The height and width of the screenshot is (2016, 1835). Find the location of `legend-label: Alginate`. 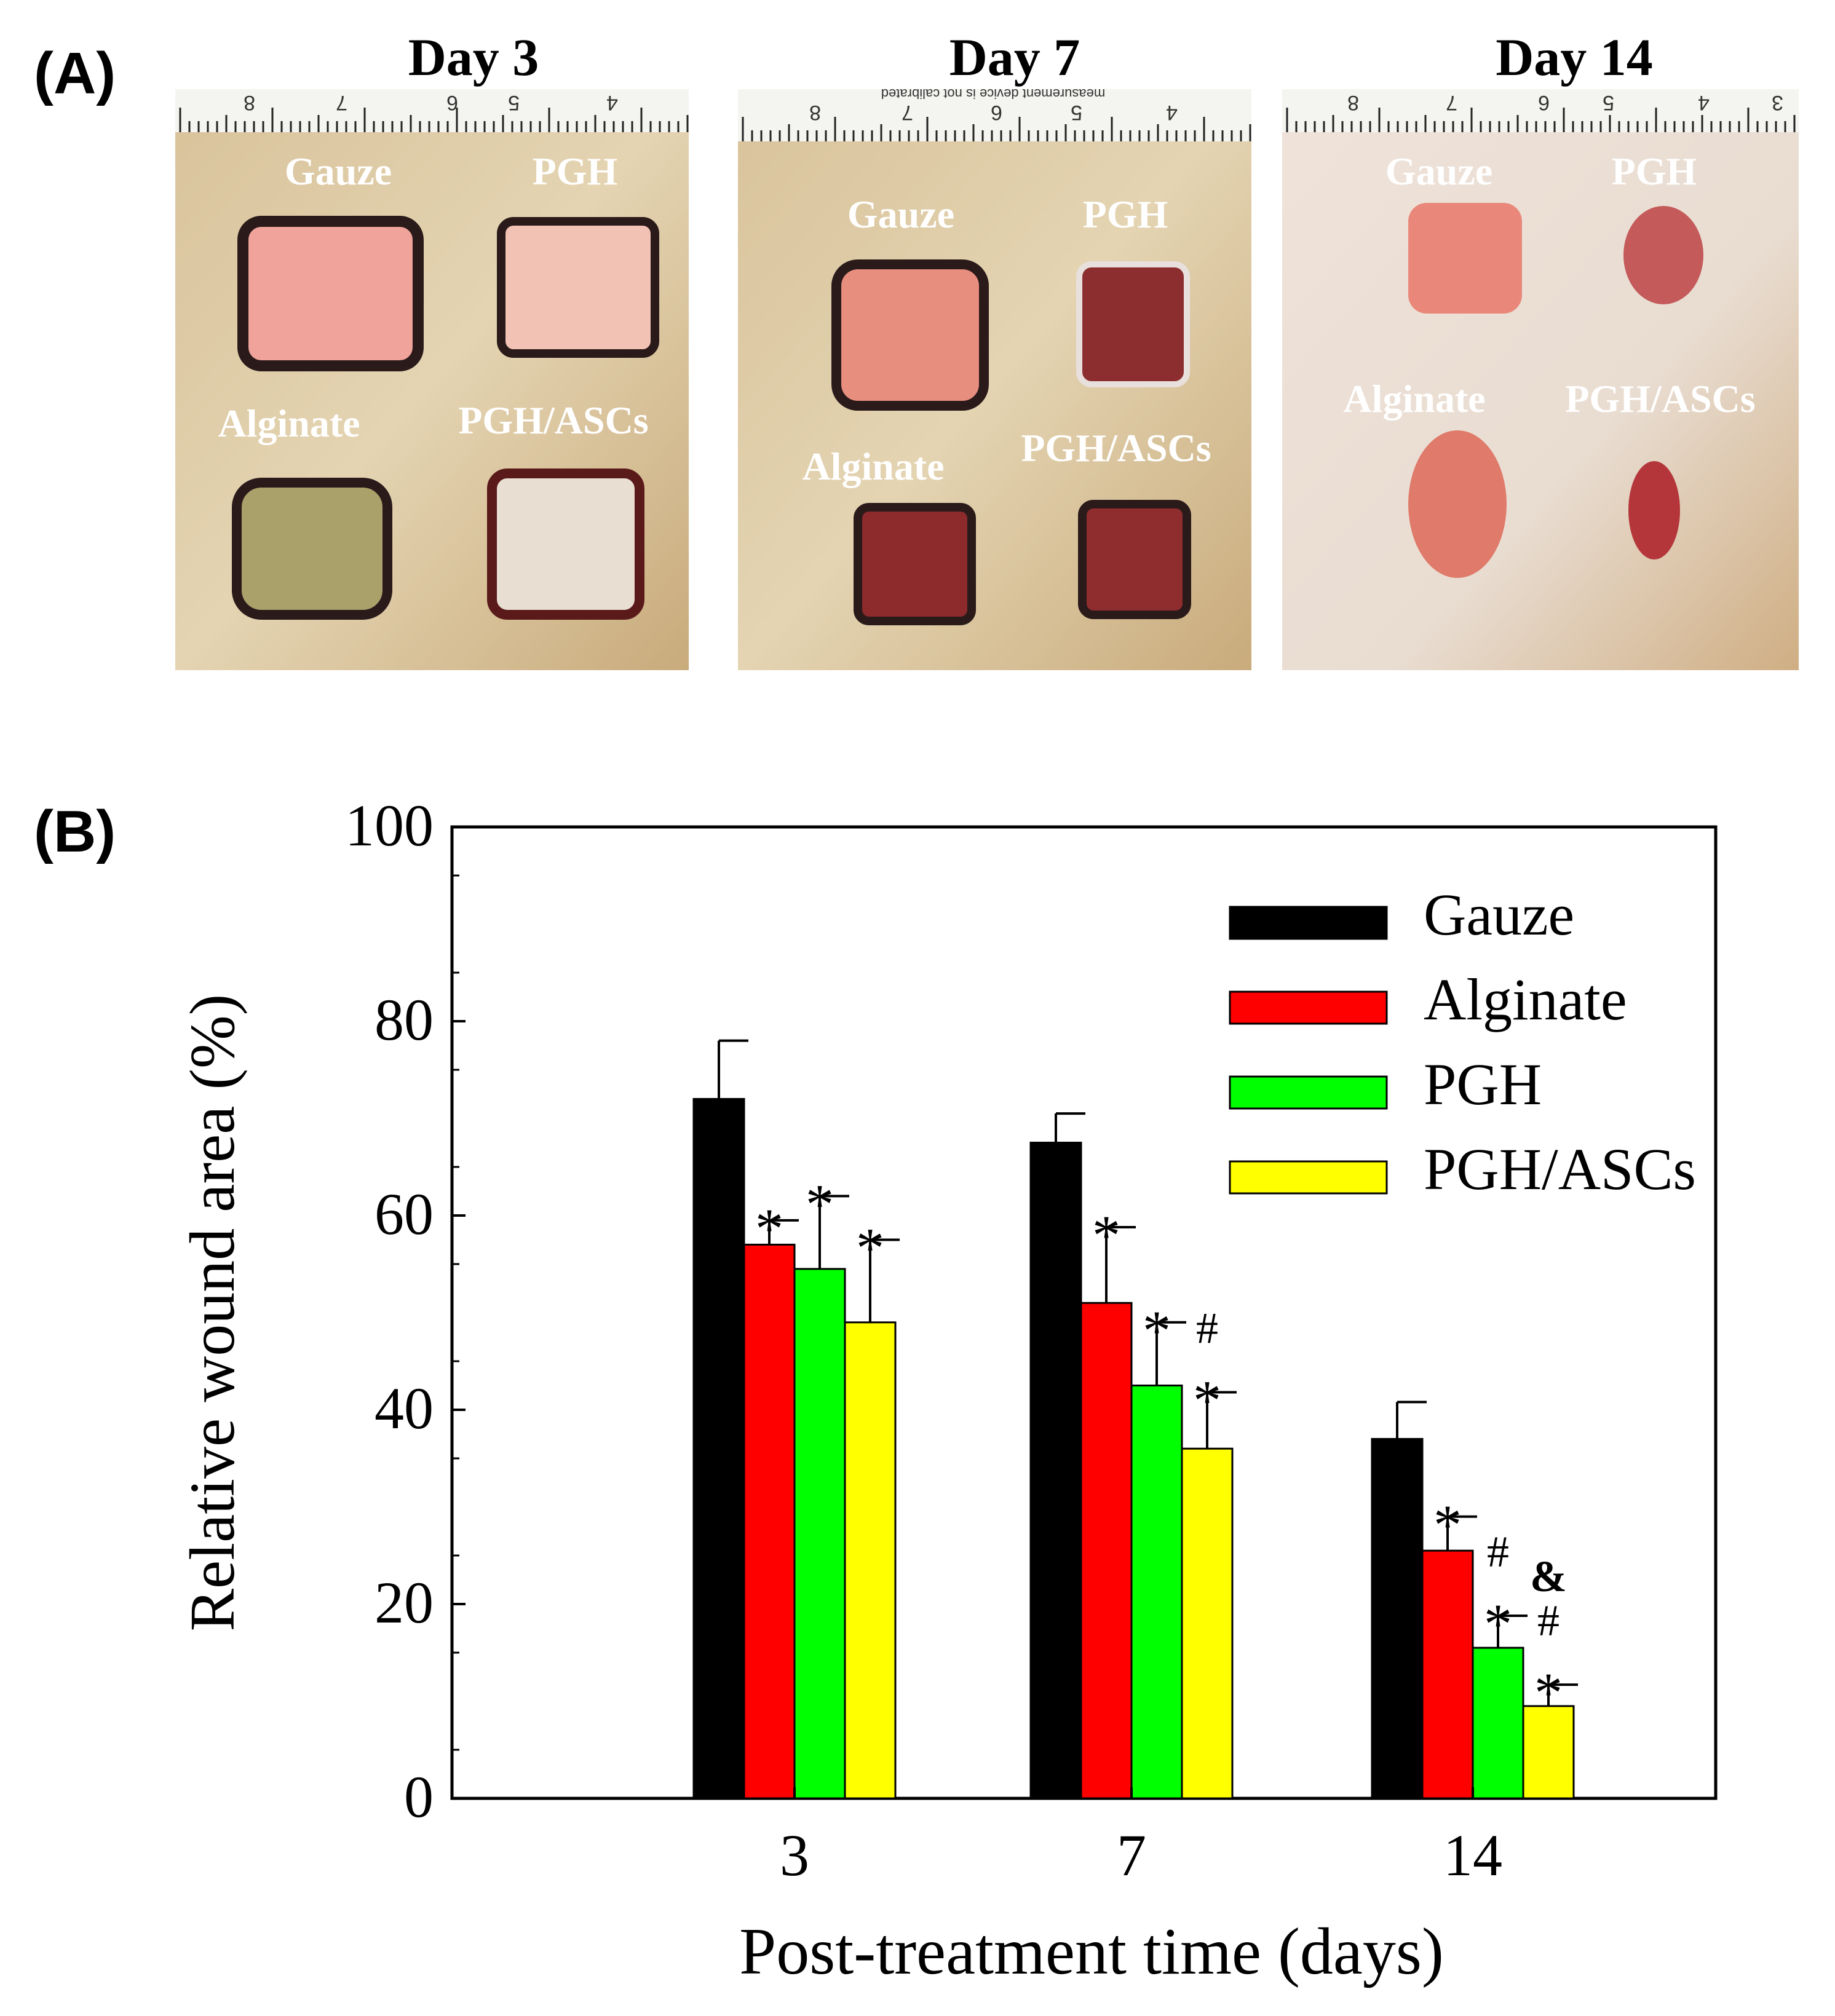

legend-label: Alginate is located at coordinates (1526, 999).